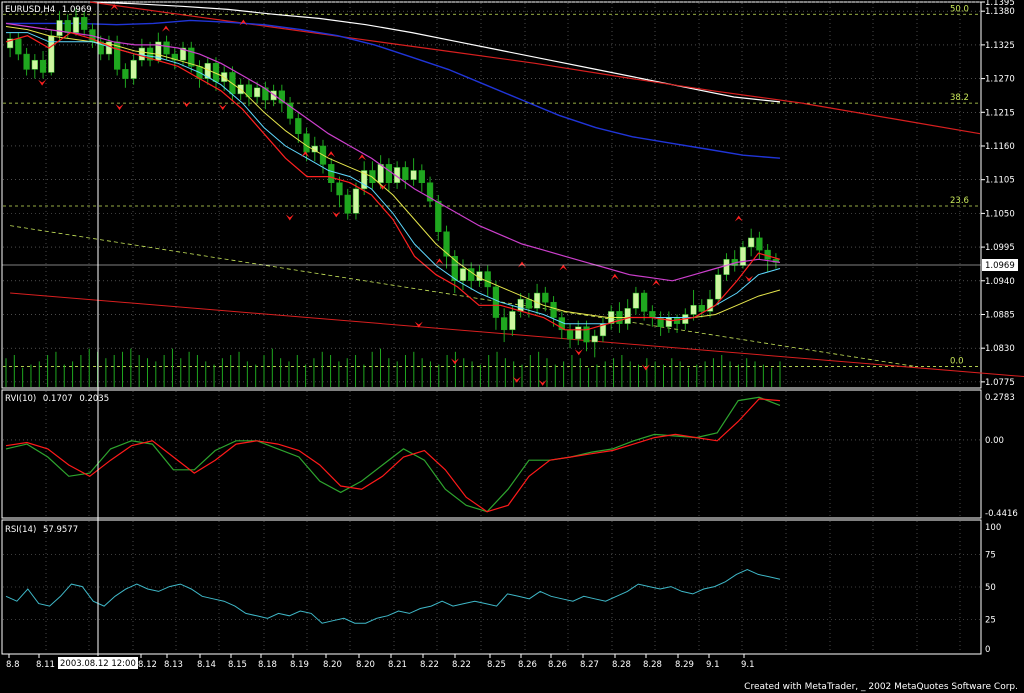 The image size is (1024, 693). Describe the element at coordinates (713, 665) in the screenshot. I see `time-tick-label-20: 9.1` at that location.